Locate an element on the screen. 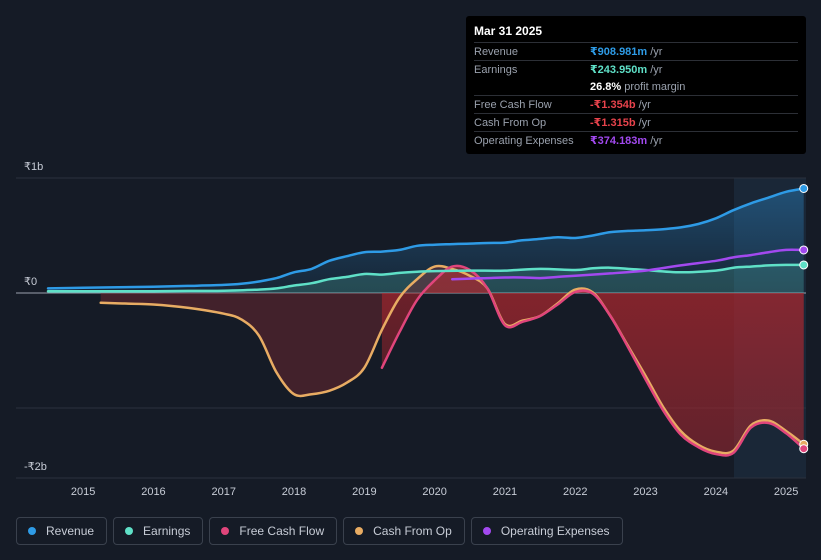 The width and height of the screenshot is (821, 560). x-tick-label: 2016 is located at coordinates (153, 492).